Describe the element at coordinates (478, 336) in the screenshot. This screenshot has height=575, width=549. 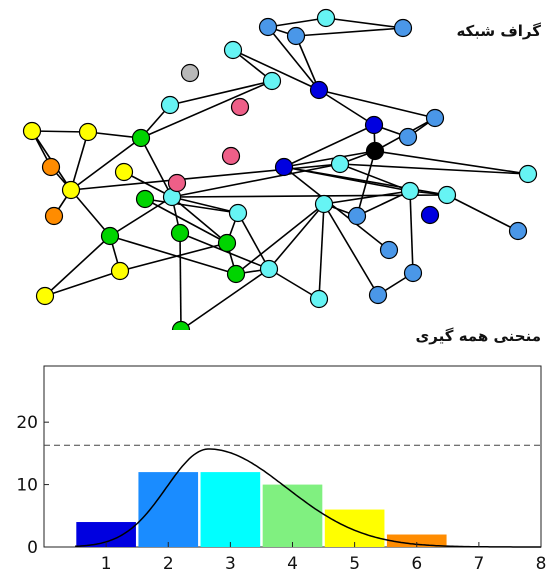
I see `chart-title: منحنی همه گیری` at that location.